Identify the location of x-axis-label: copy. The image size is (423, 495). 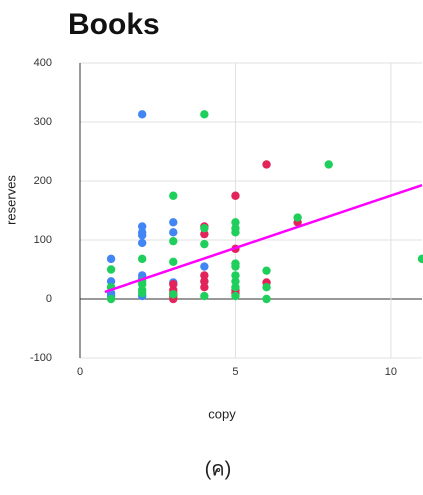
(222, 413).